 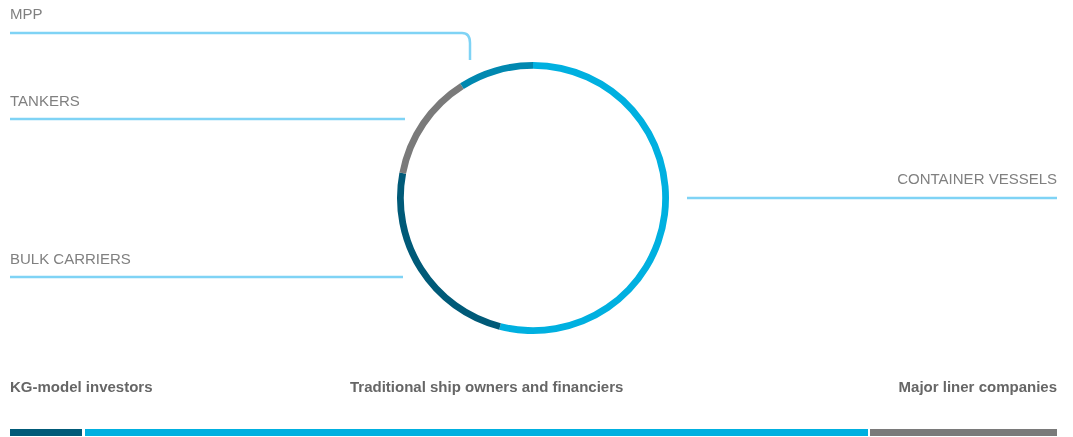 What do you see at coordinates (977, 386) in the screenshot?
I see `text: Major liner companies` at bounding box center [977, 386].